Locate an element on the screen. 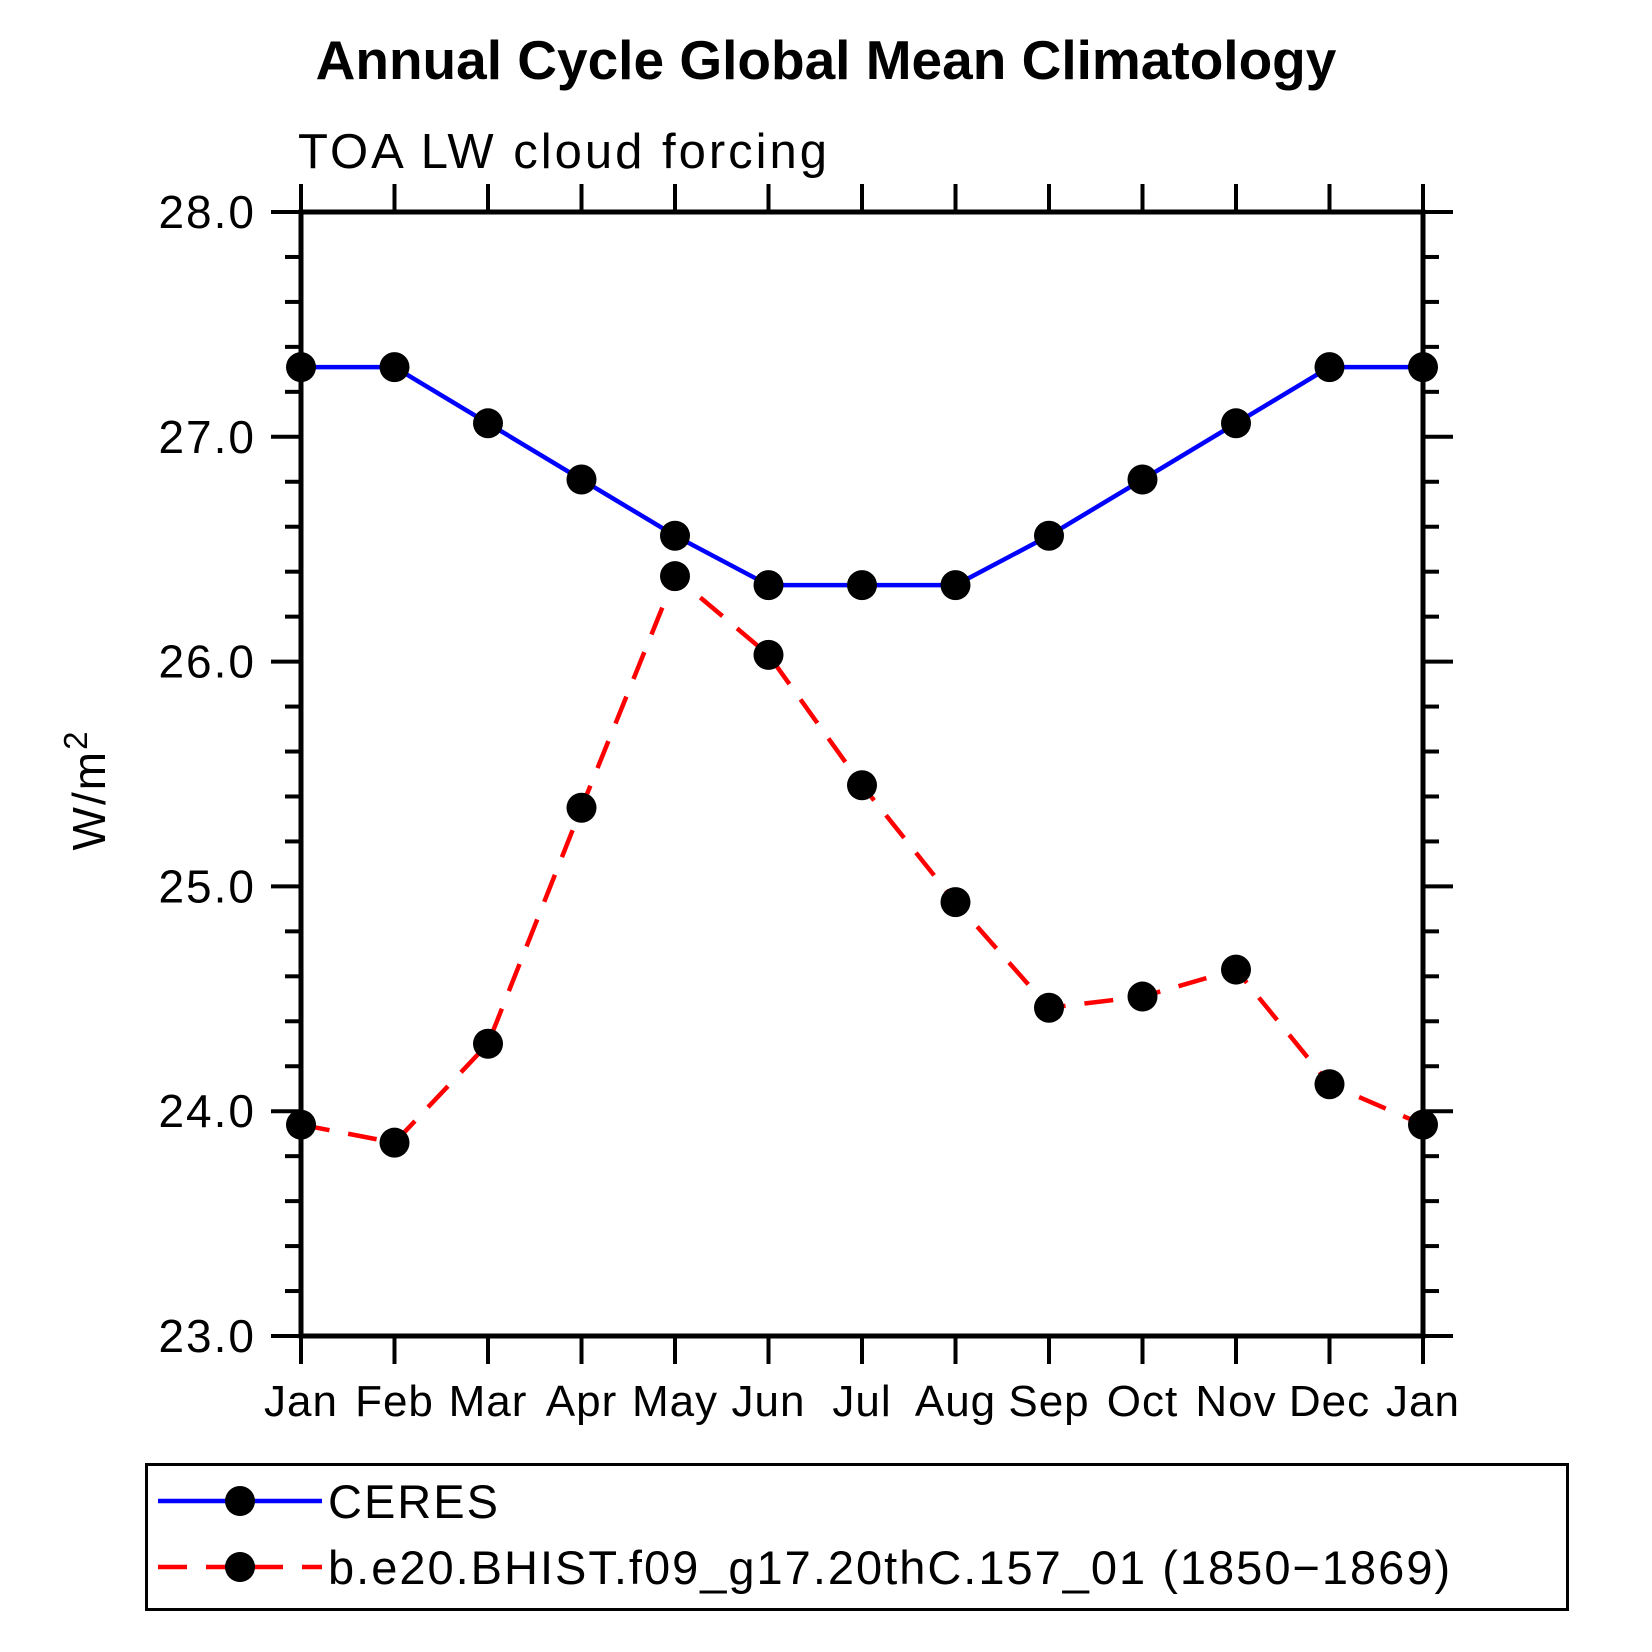  y-tick-label: 27.0 is located at coordinates (207, 437).